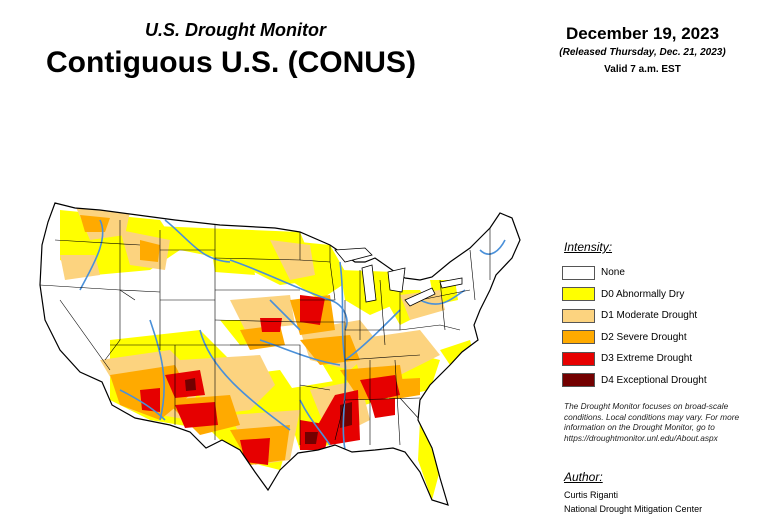 This screenshot has width=780, height=525. What do you see at coordinates (634, 273) in the screenshot?
I see `legend-row-none: None` at bounding box center [634, 273].